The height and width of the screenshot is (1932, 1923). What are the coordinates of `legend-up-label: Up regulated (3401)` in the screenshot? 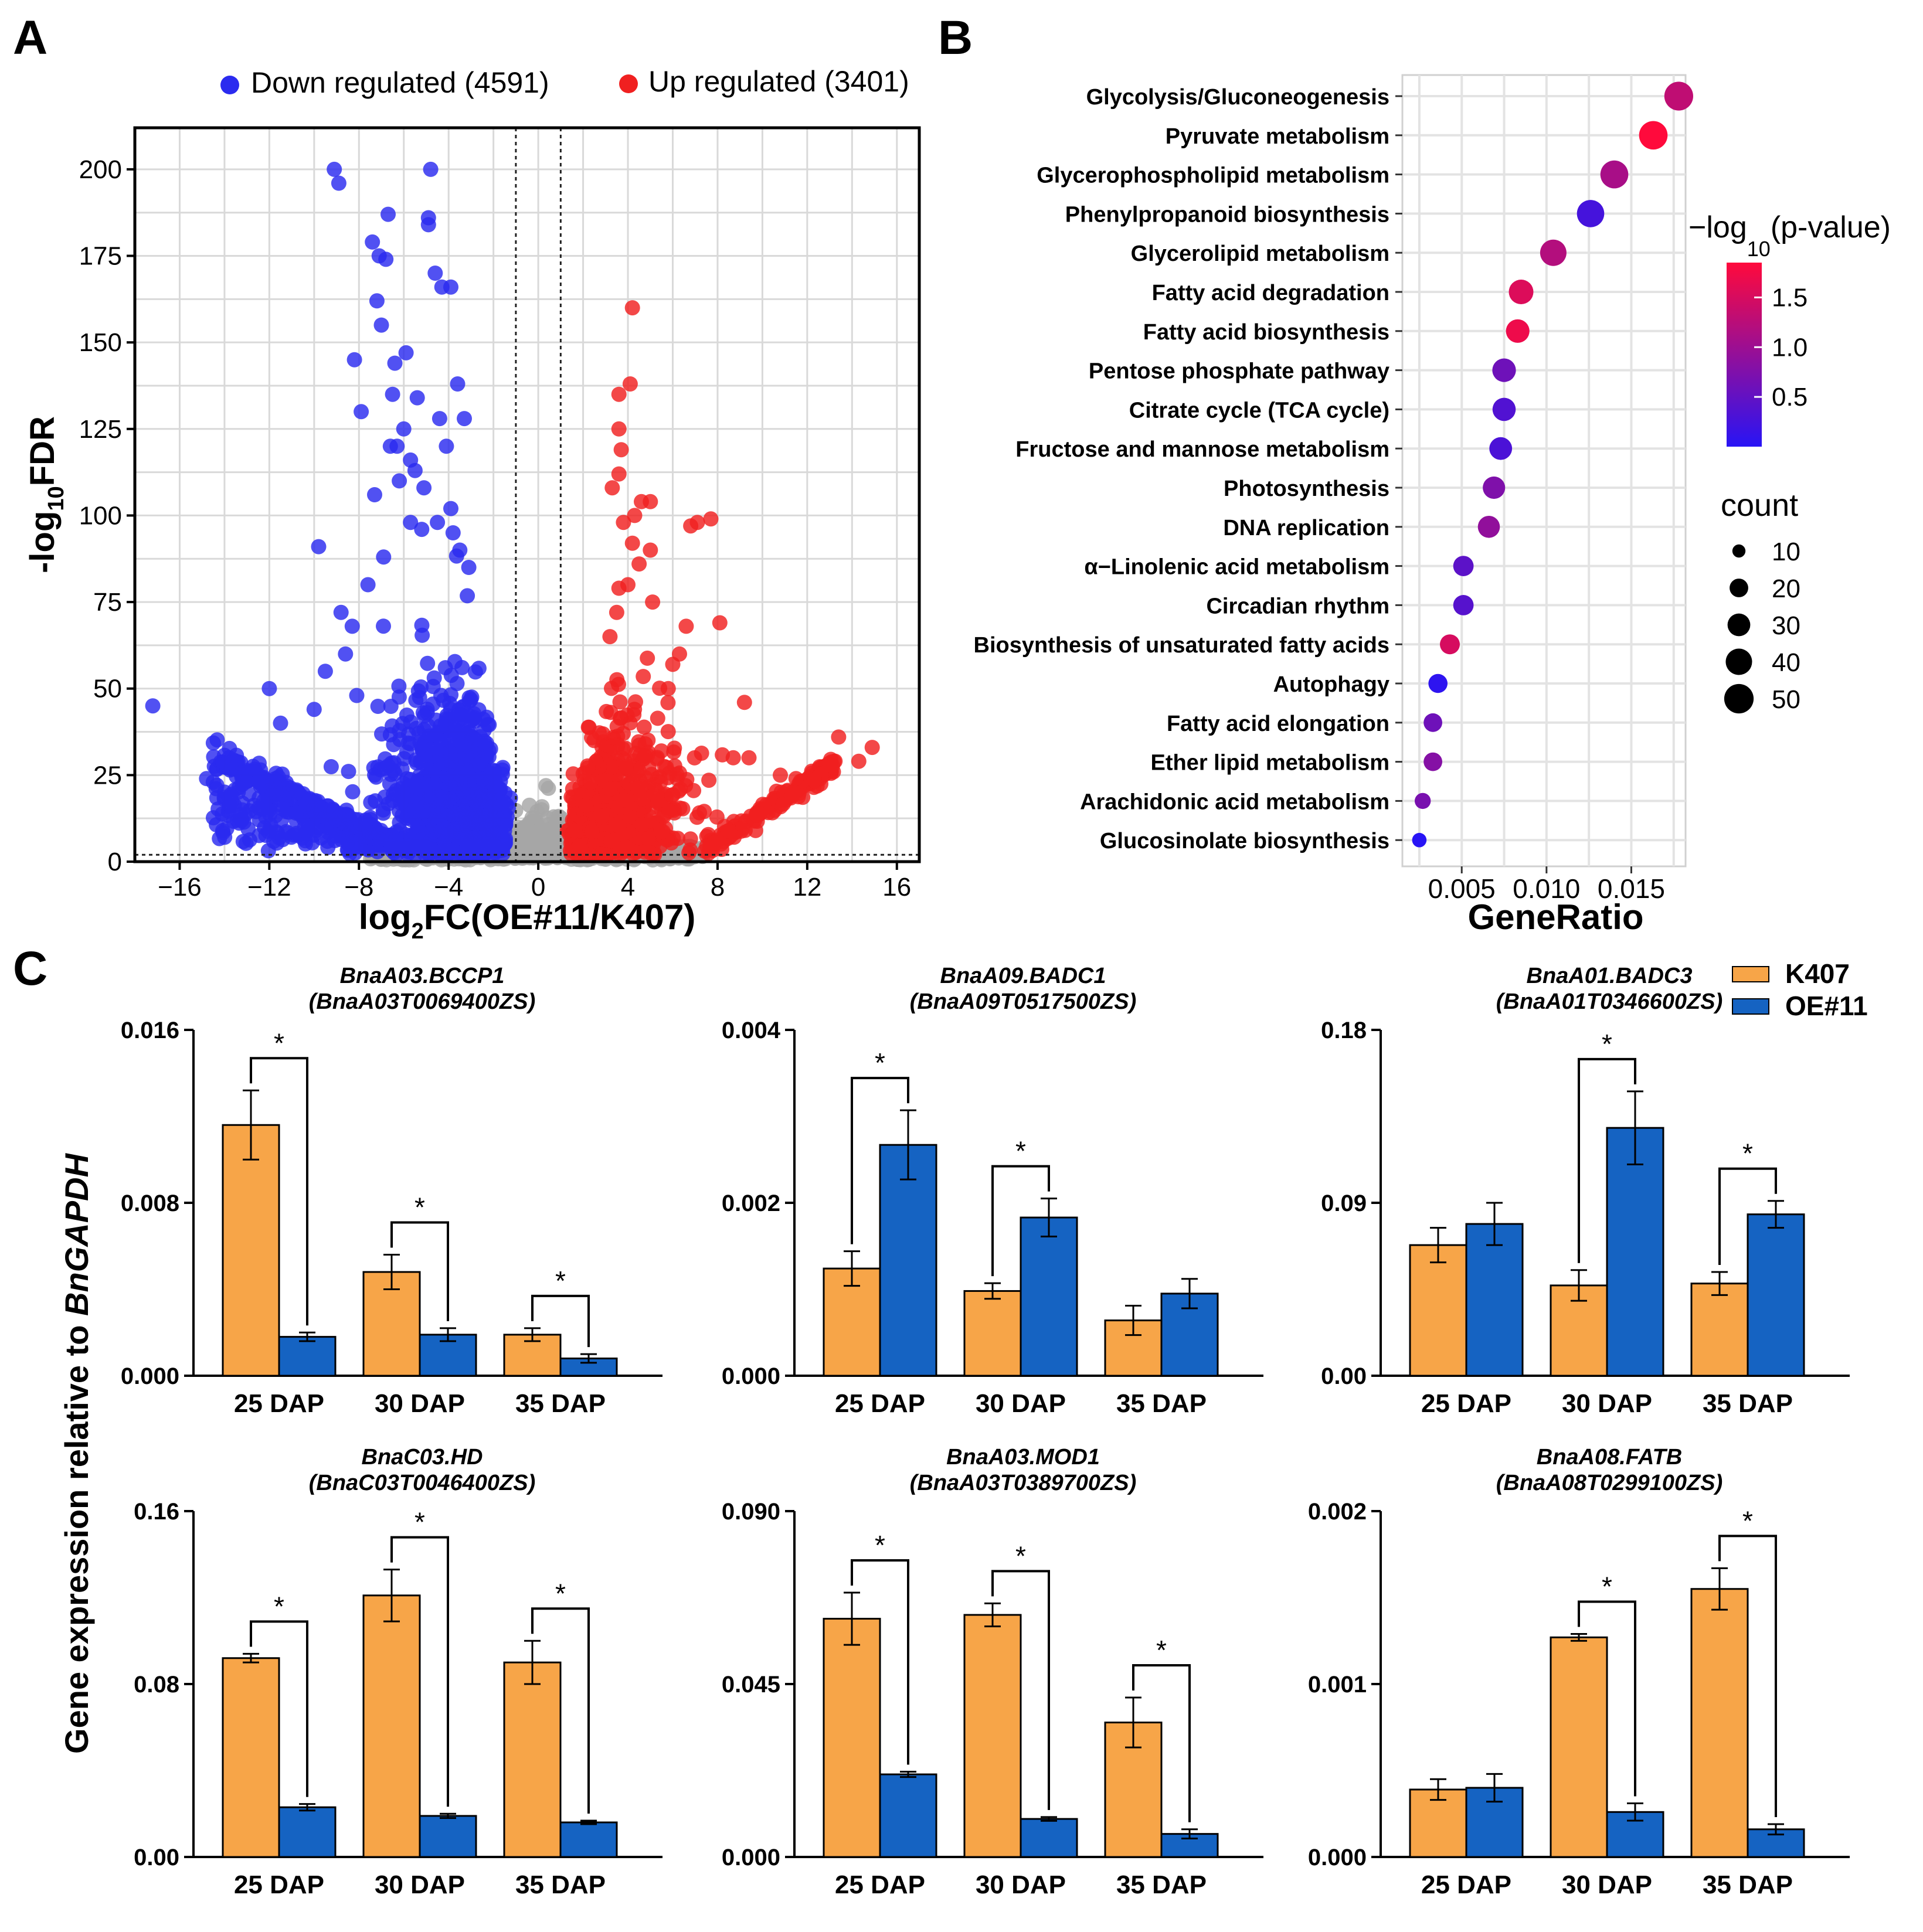 It's located at (779, 81).